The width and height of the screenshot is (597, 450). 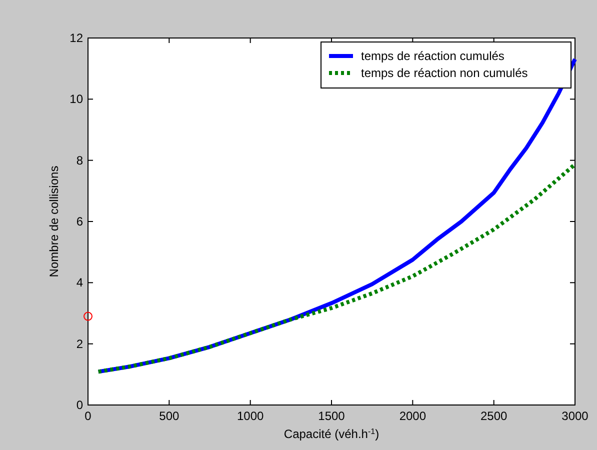 What do you see at coordinates (77, 99) in the screenshot?
I see `y-tick-label: 10` at bounding box center [77, 99].